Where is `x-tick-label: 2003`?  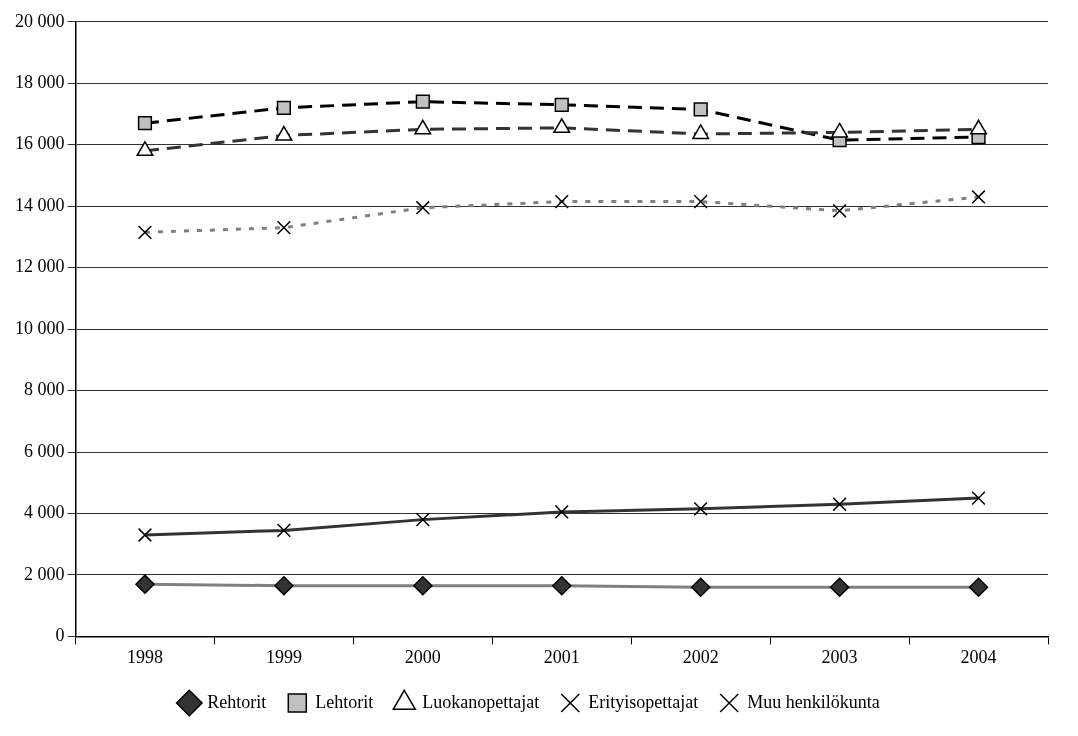
x-tick-label: 2003 is located at coordinates (839, 656).